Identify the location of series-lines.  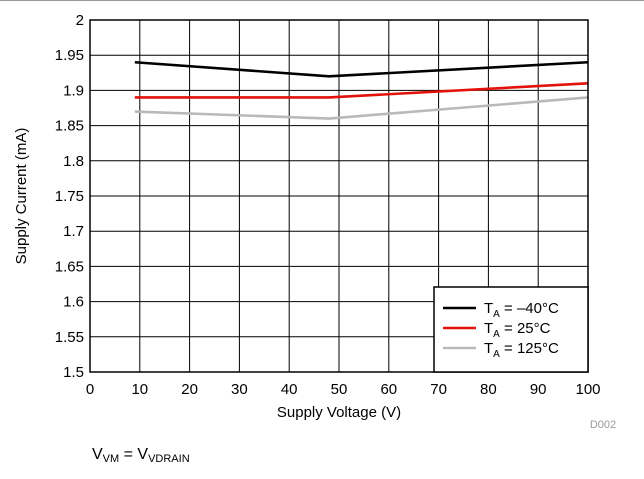
(361, 90).